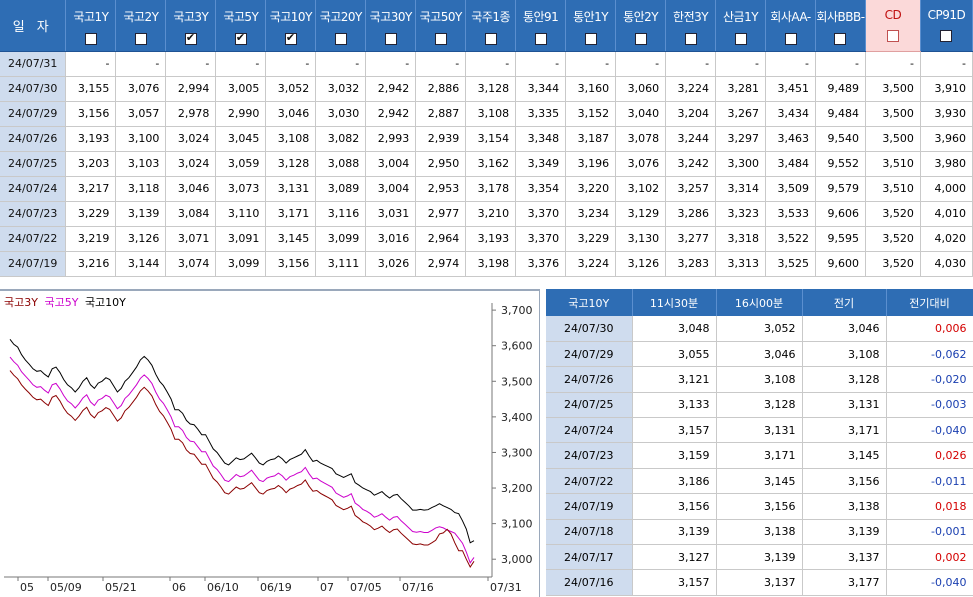  I want to click on cell-value: 3,198, so click(491, 264).